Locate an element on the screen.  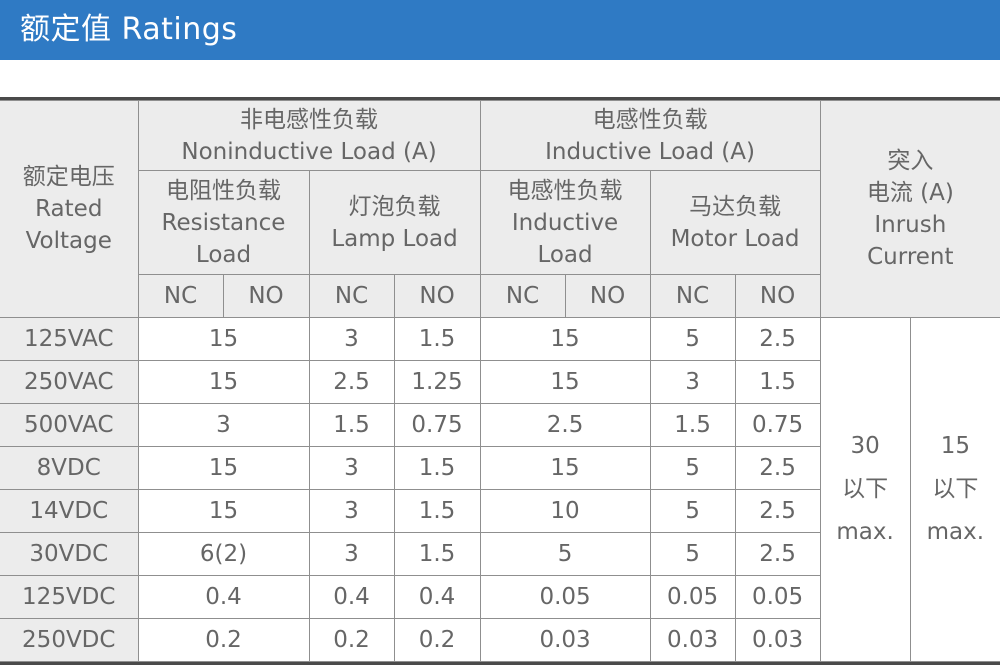
table-row: 30VDC 6(2) 3 1.5 5 5 2.5 is located at coordinates (500, 554).